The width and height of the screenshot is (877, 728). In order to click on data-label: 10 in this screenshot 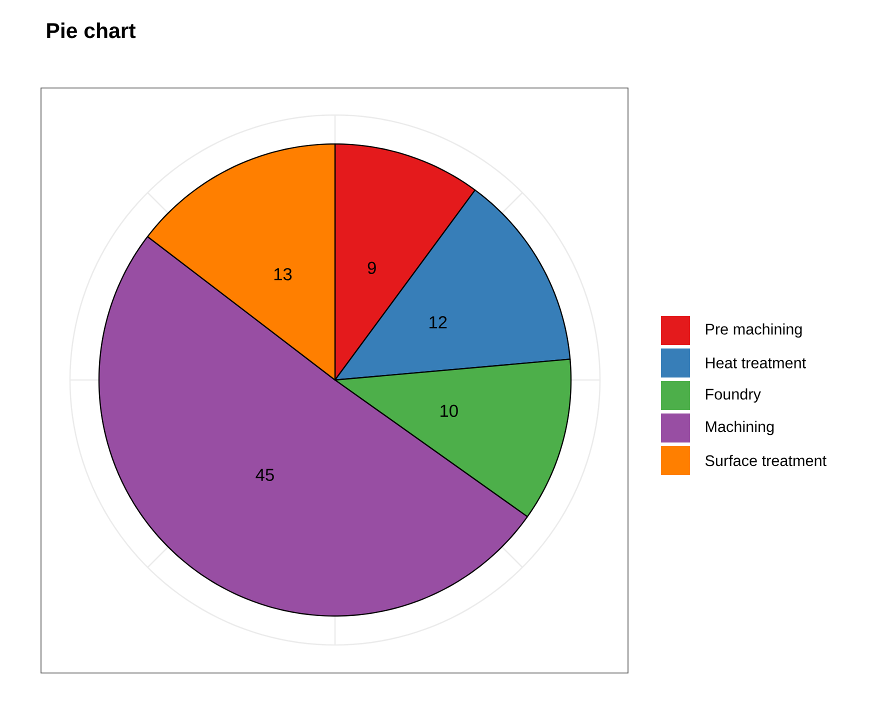, I will do `click(449, 411)`.